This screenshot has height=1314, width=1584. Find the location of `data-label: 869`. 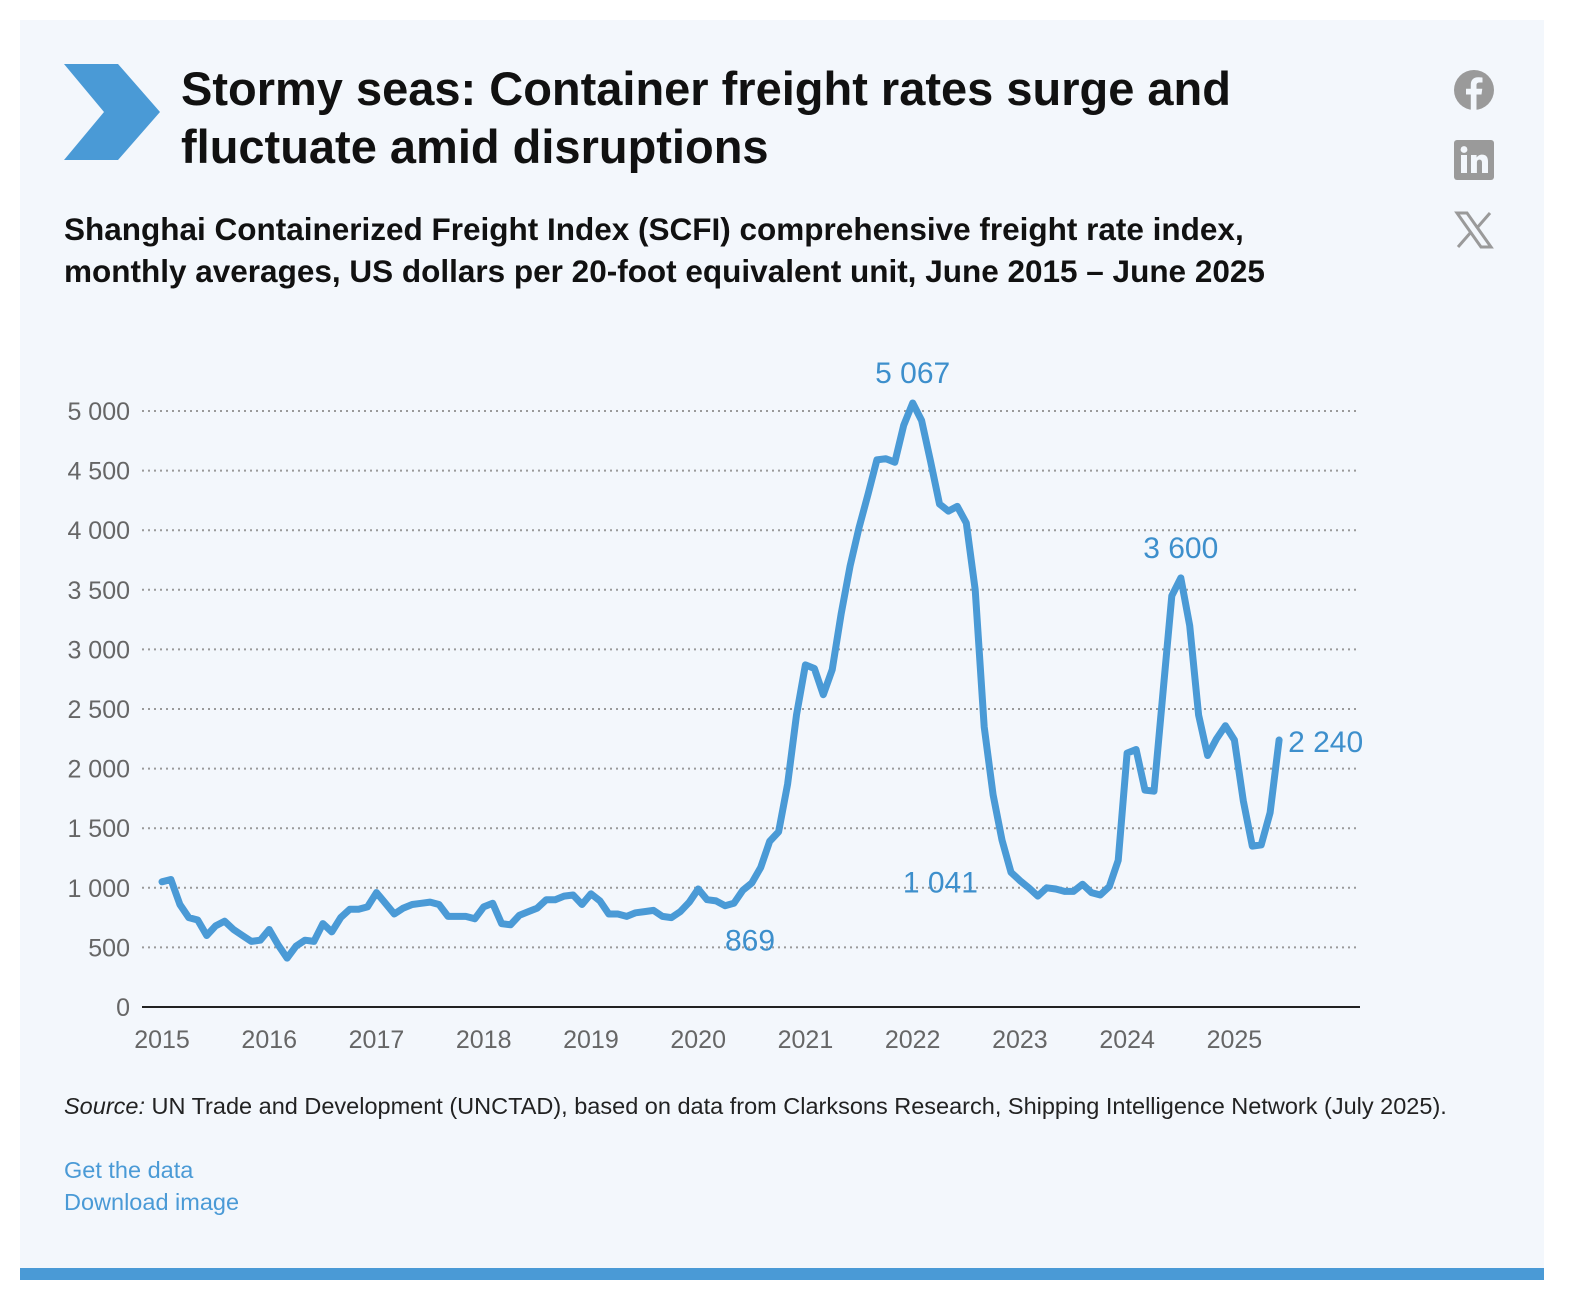

data-label: 869 is located at coordinates (750, 941).